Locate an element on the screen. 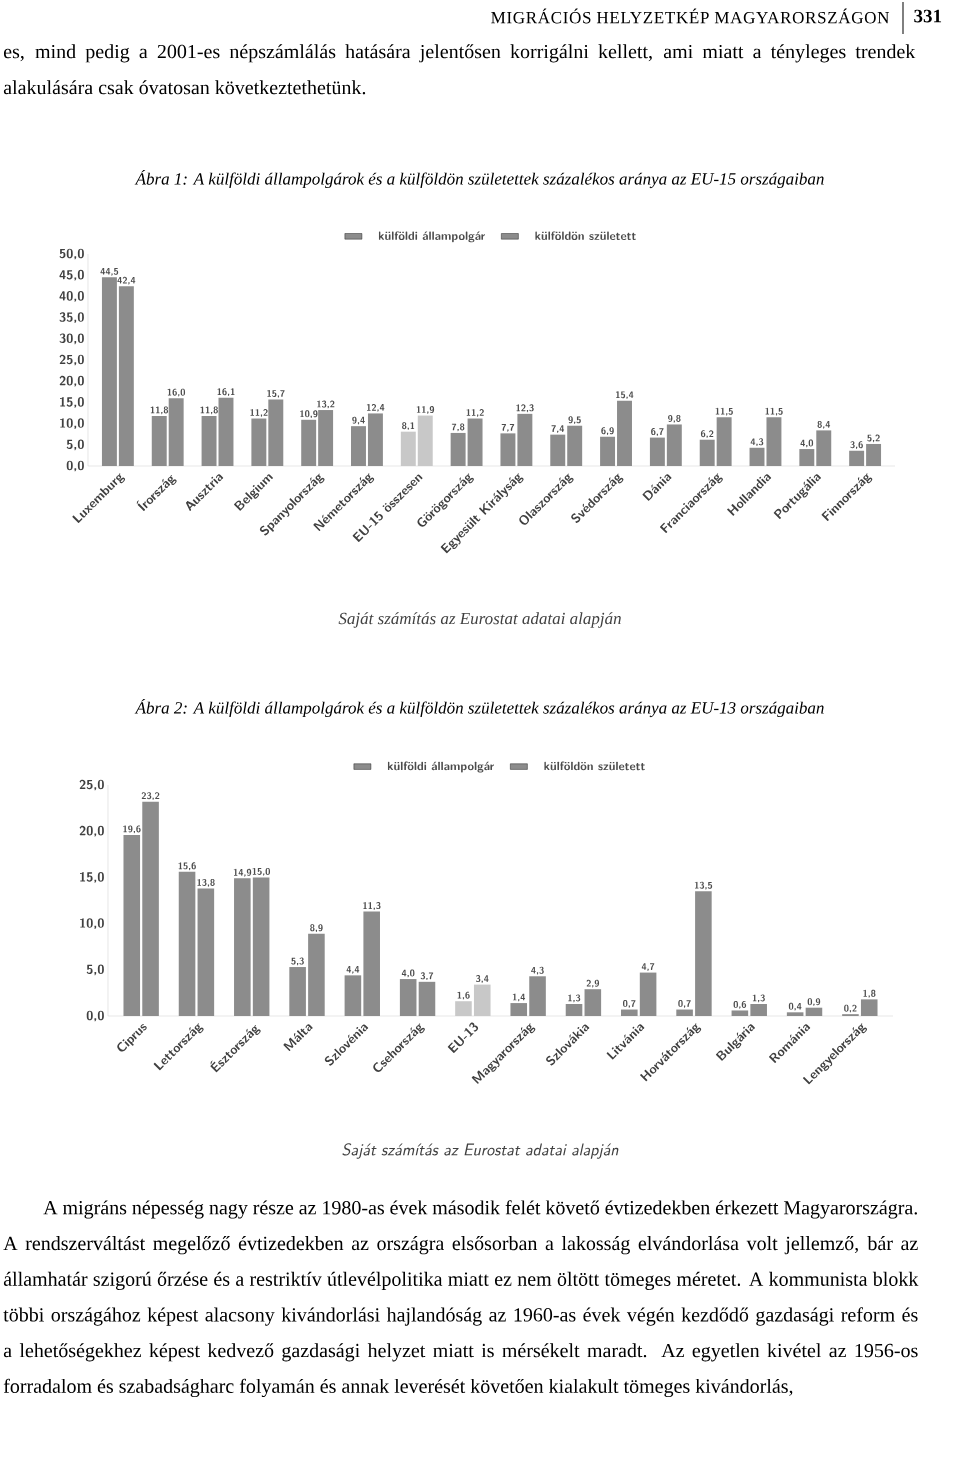 The height and width of the screenshot is (1480, 960). text: Saját számítás az Eurostat adatai alapján is located at coordinates (480, 1151).